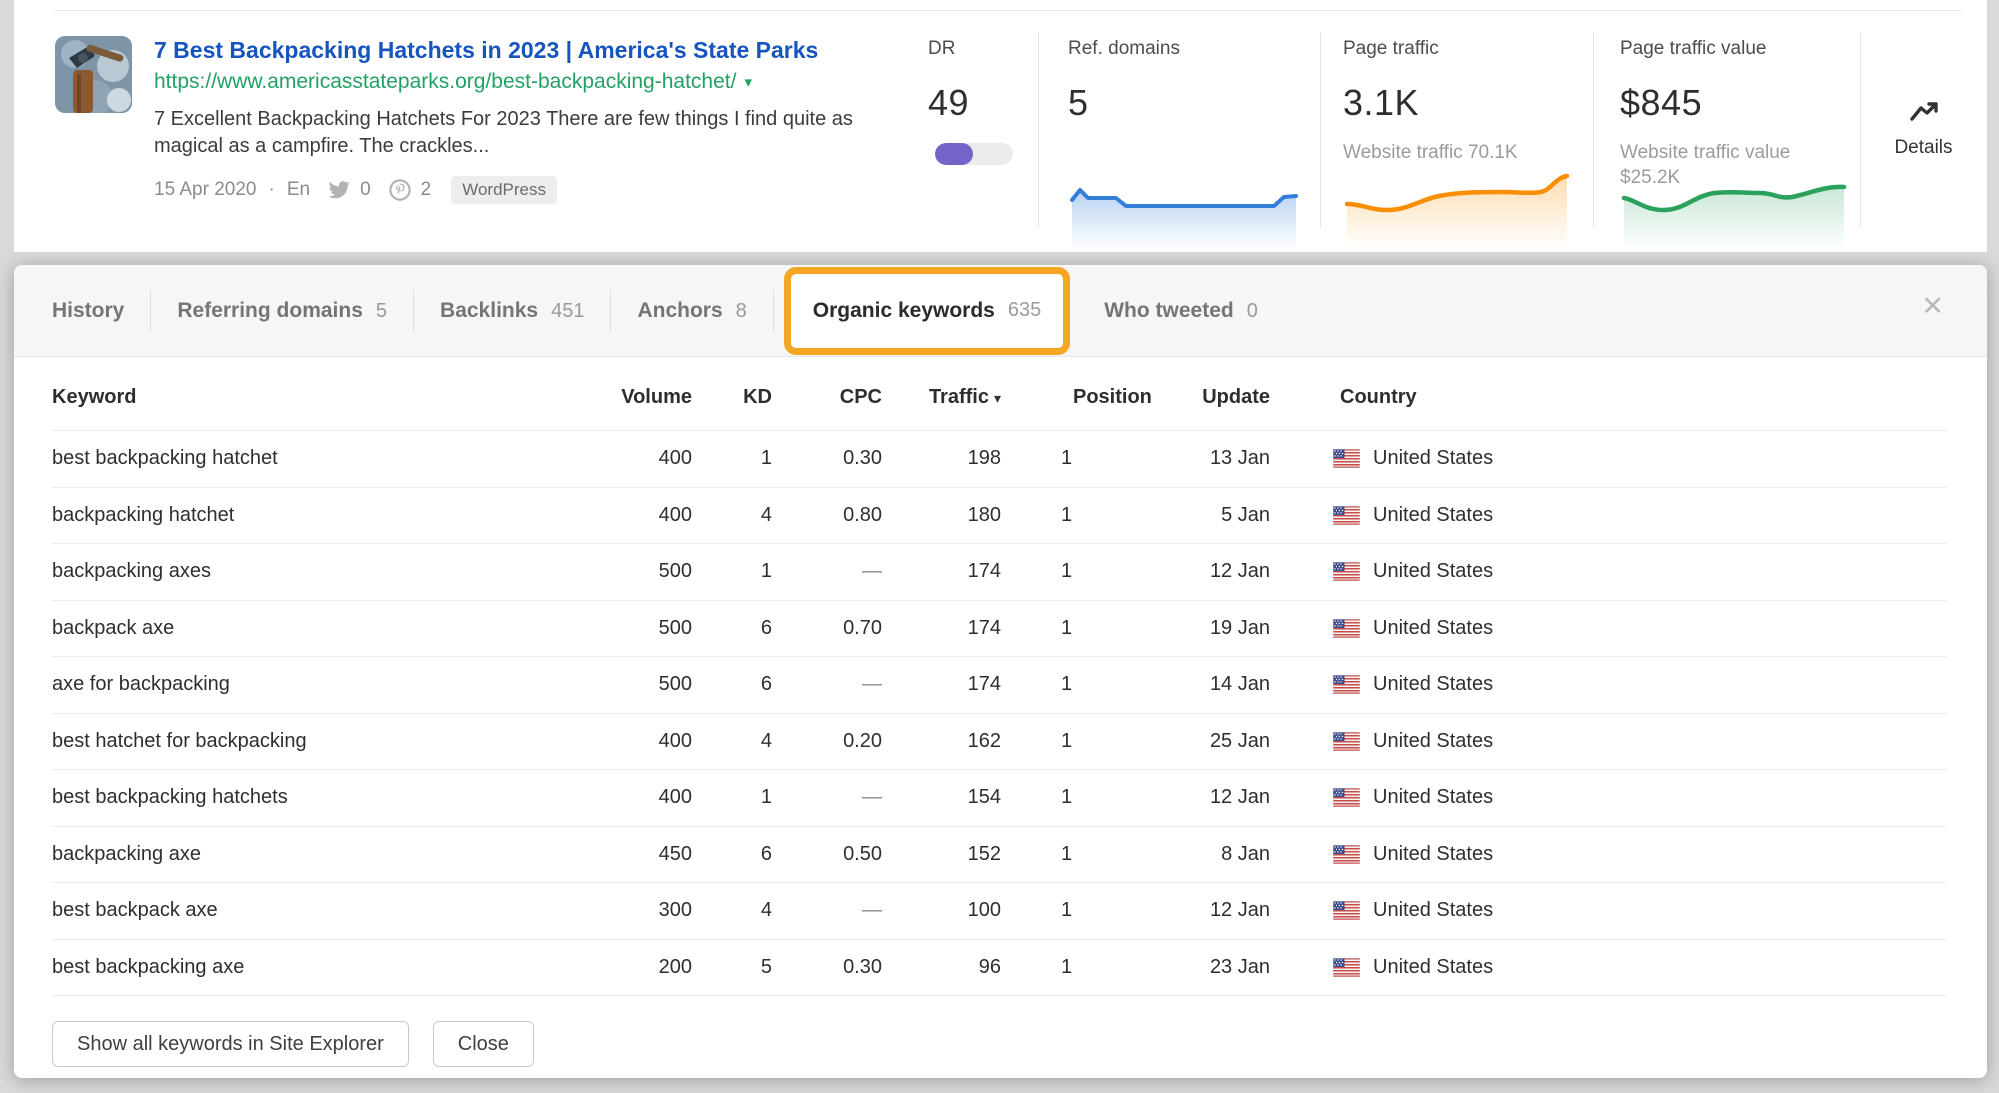 This screenshot has height=1093, width=1999. I want to click on col-header-position: Position, so click(1112, 397).